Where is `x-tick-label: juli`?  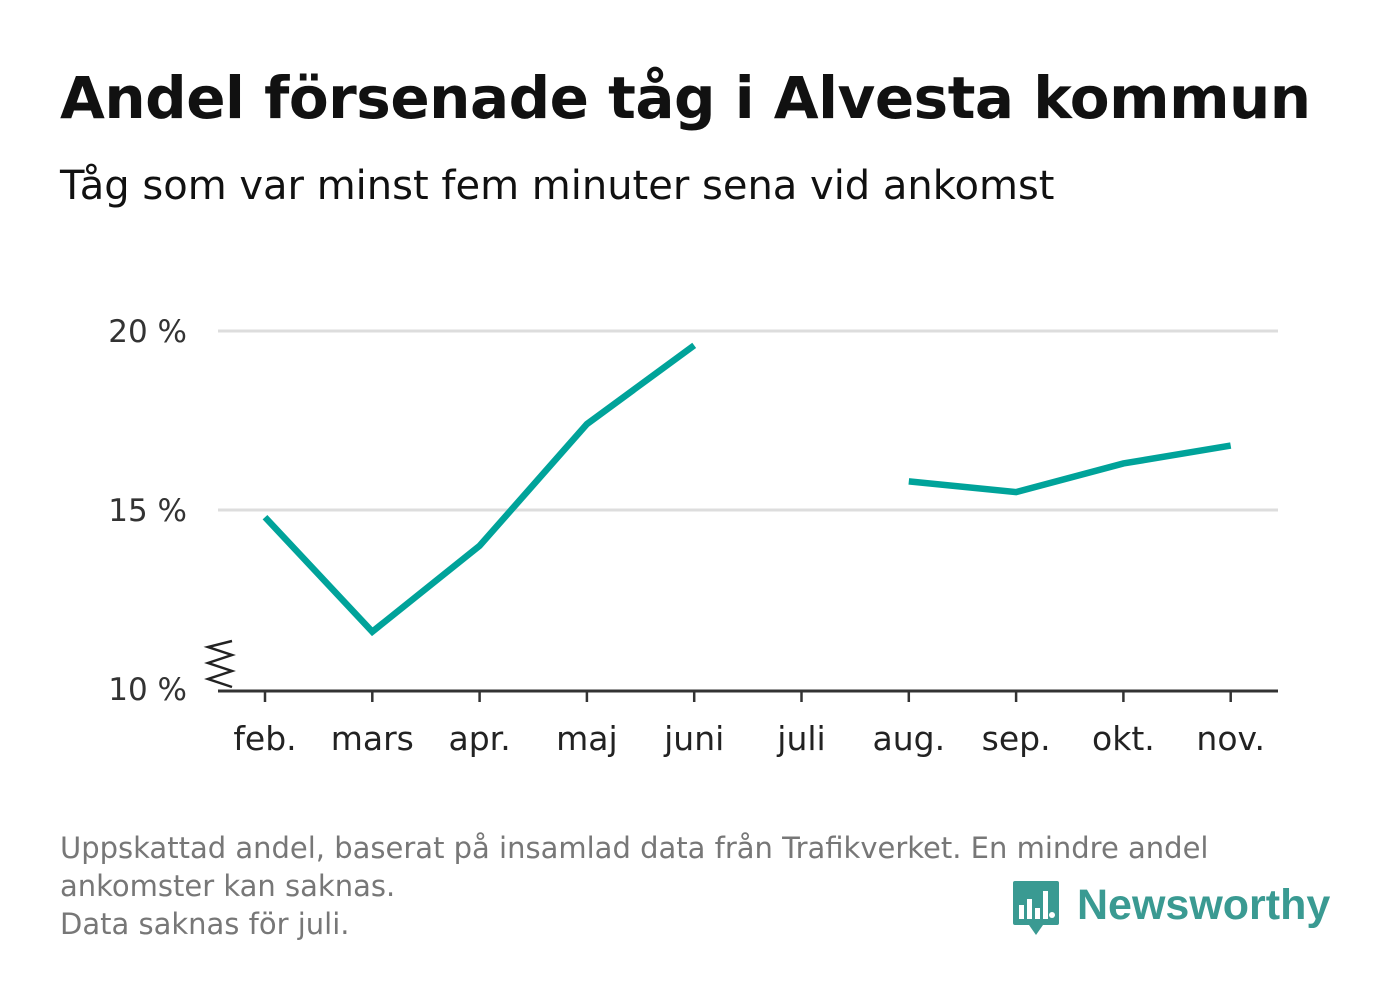 x-tick-label: juli is located at coordinates (800, 738).